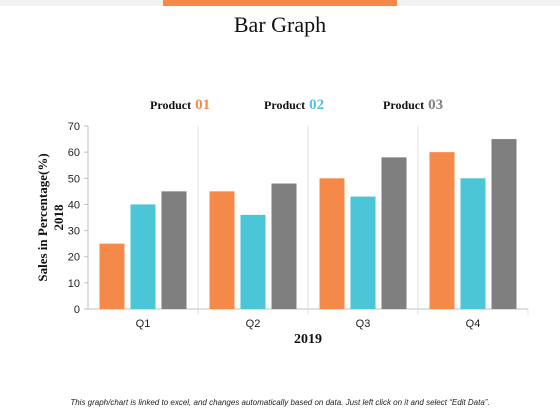 The image size is (560, 420). Describe the element at coordinates (363, 324) in the screenshot. I see `x-tick-label: Q3` at that location.